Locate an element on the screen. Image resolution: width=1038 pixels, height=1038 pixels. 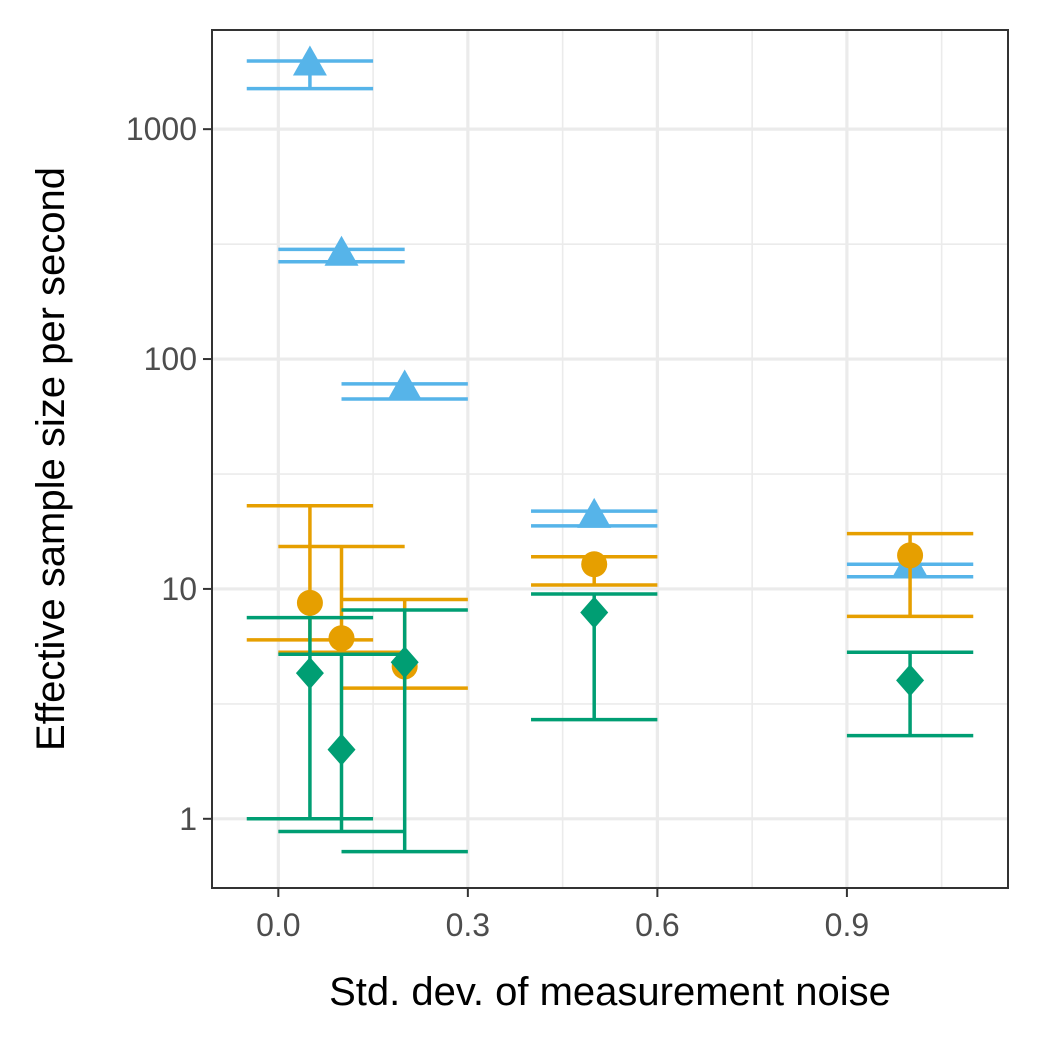
y-tick-label: 100 is located at coordinates (170, 359).